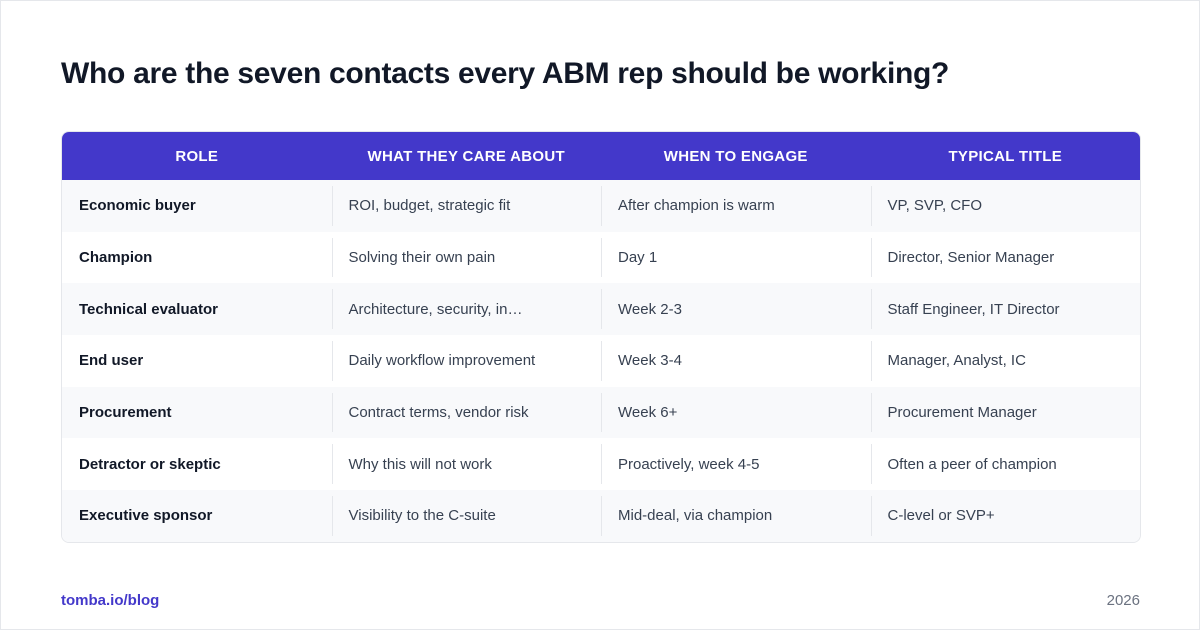  Describe the element at coordinates (1005, 361) in the screenshot. I see `table-cell: Manager, Analyst, IC` at that location.